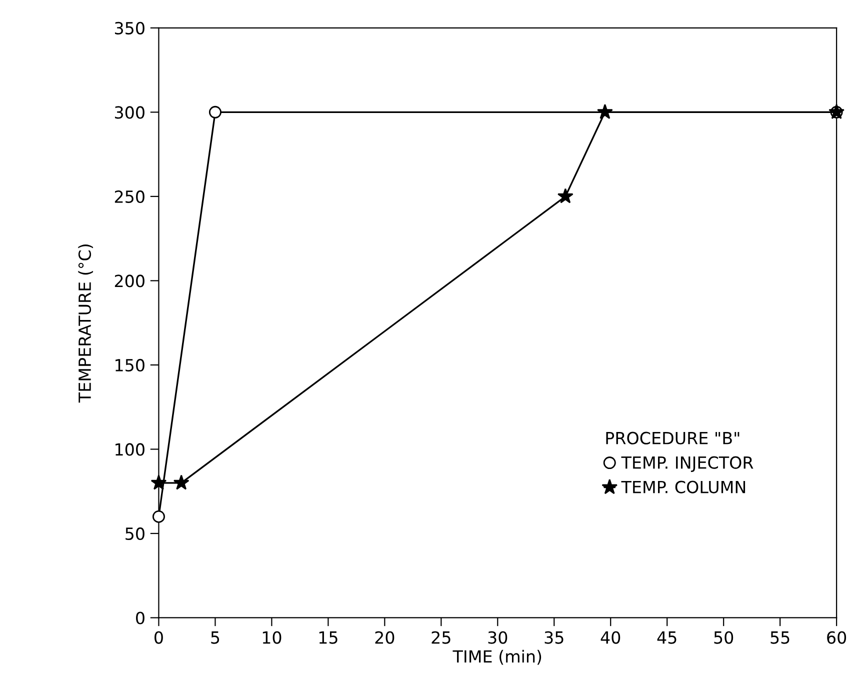 The width and height of the screenshot is (858, 698). I want to click on x-tick-label: 55, so click(780, 637).